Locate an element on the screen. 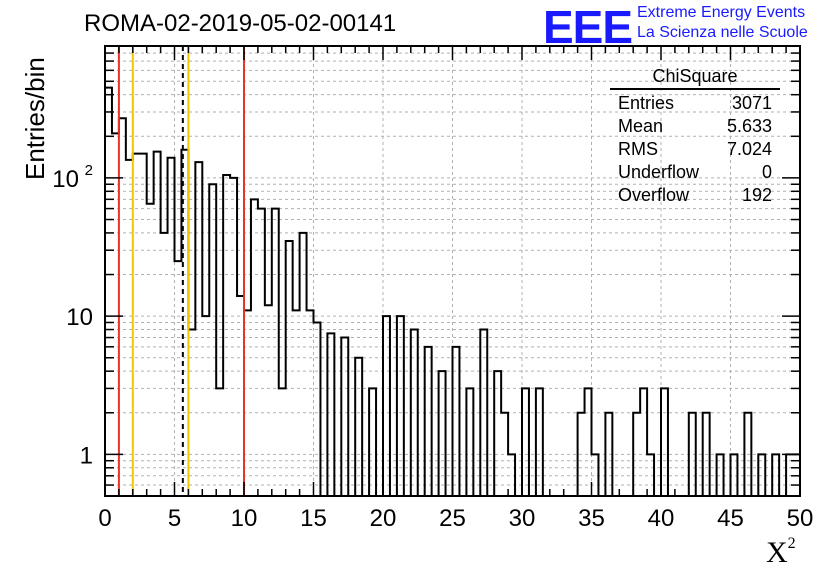  stats-label: Entries is located at coordinates (646, 103).